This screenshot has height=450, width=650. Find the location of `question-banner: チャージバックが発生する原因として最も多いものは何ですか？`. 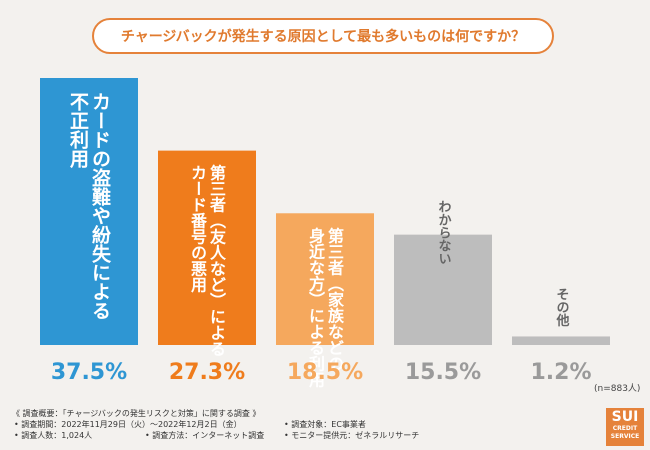

question-banner: チャージバックが発生する原因として最も多いものは何ですか？ is located at coordinates (323, 36).